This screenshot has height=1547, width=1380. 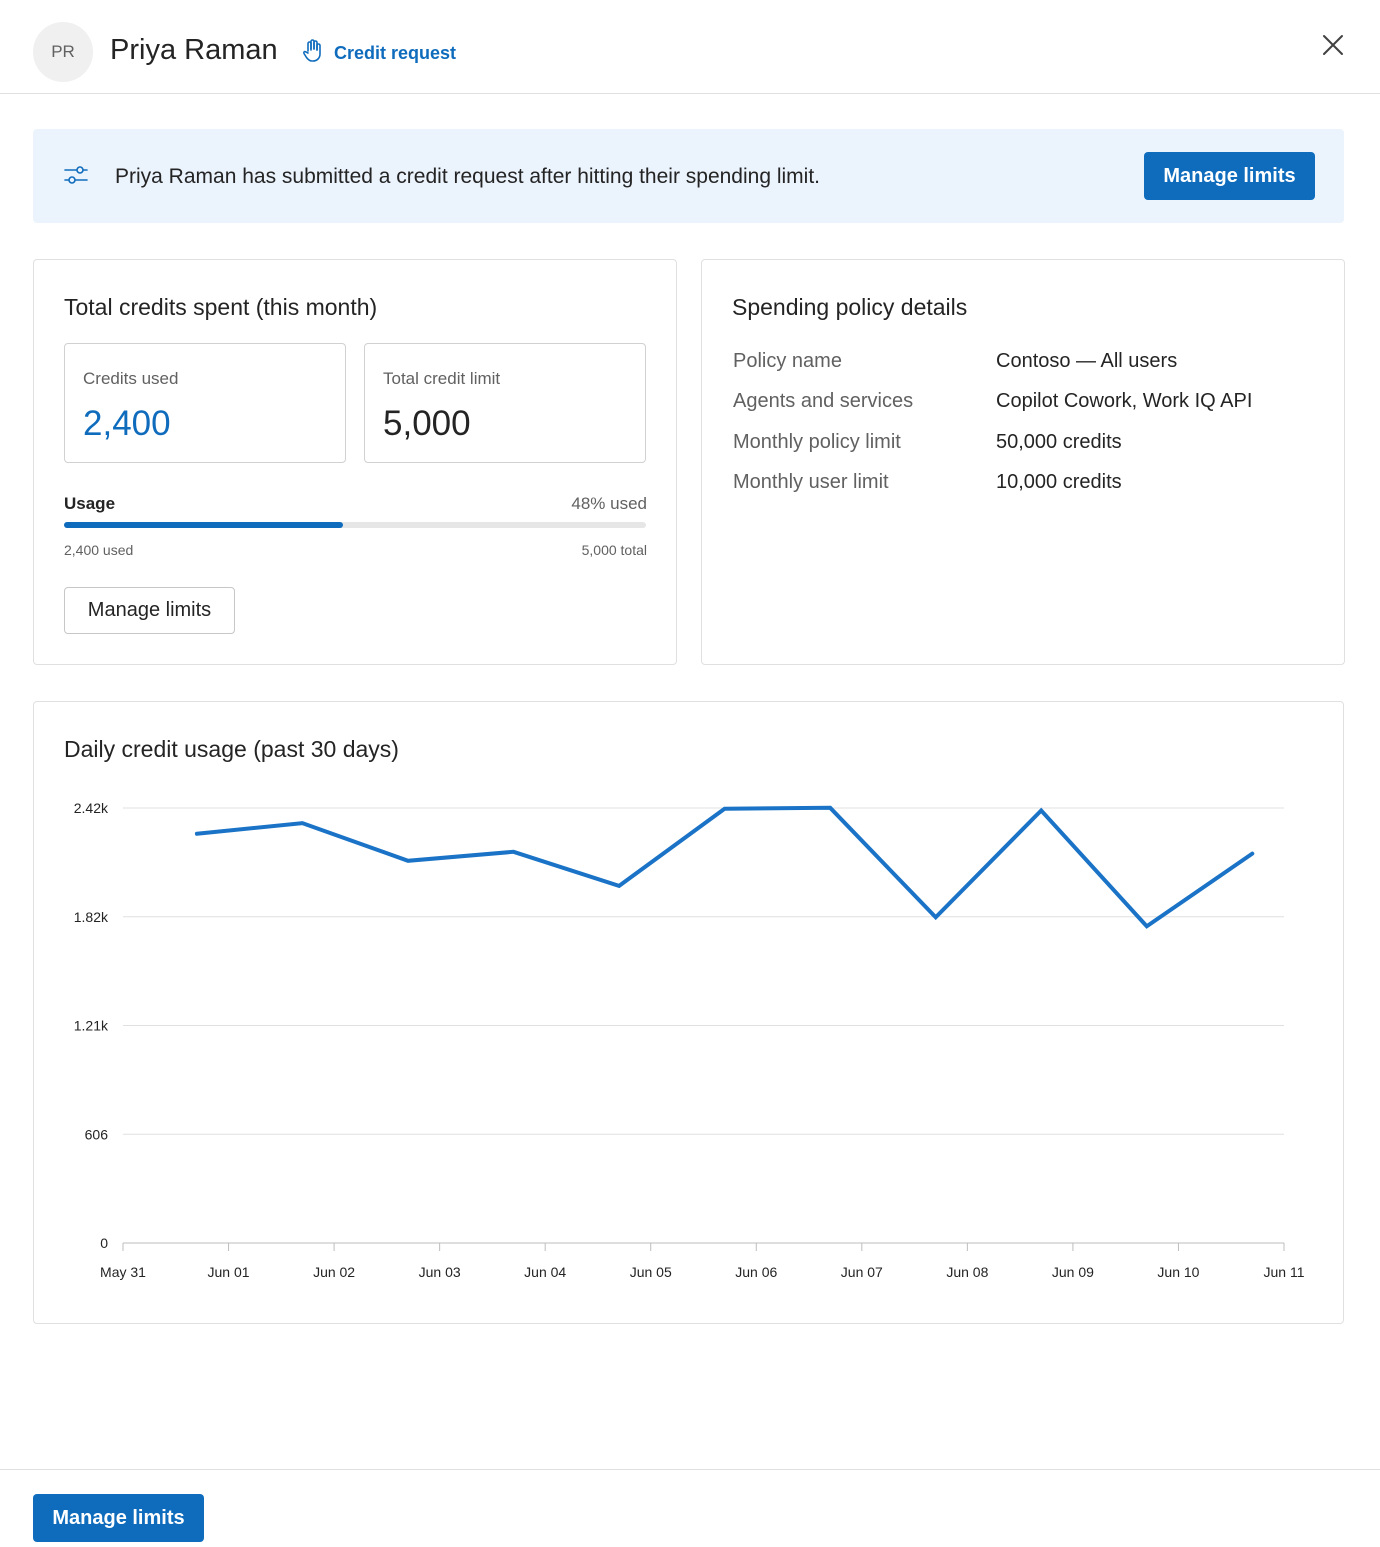 What do you see at coordinates (1178, 1272) in the screenshot?
I see `x-tick-label: Jun 10` at bounding box center [1178, 1272].